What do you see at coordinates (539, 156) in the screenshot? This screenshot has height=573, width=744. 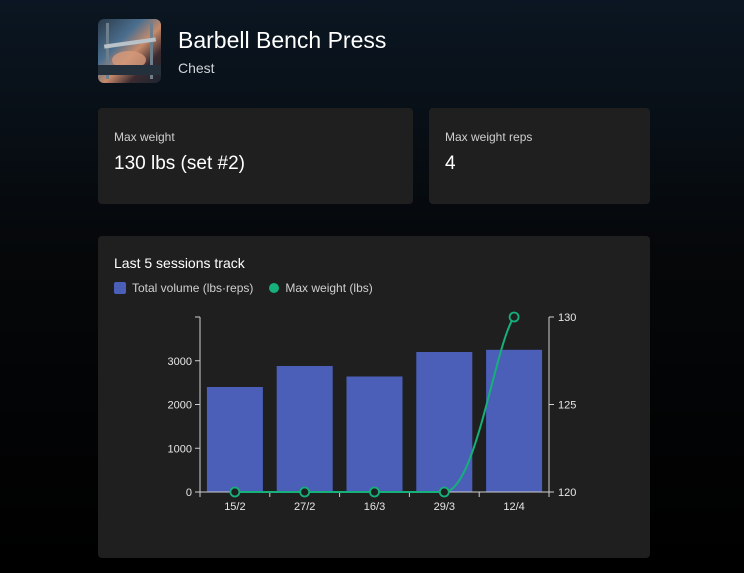 I see `max-weight-reps-card: Max weight reps 4` at bounding box center [539, 156].